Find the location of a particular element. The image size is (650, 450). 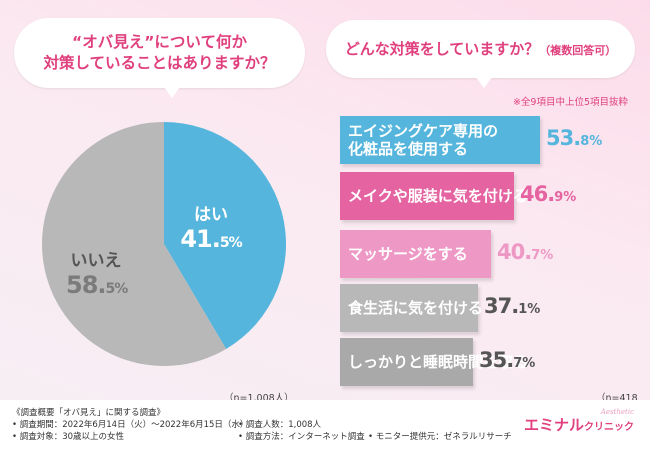

logo-script: Aesthetic is located at coordinates (617, 412).